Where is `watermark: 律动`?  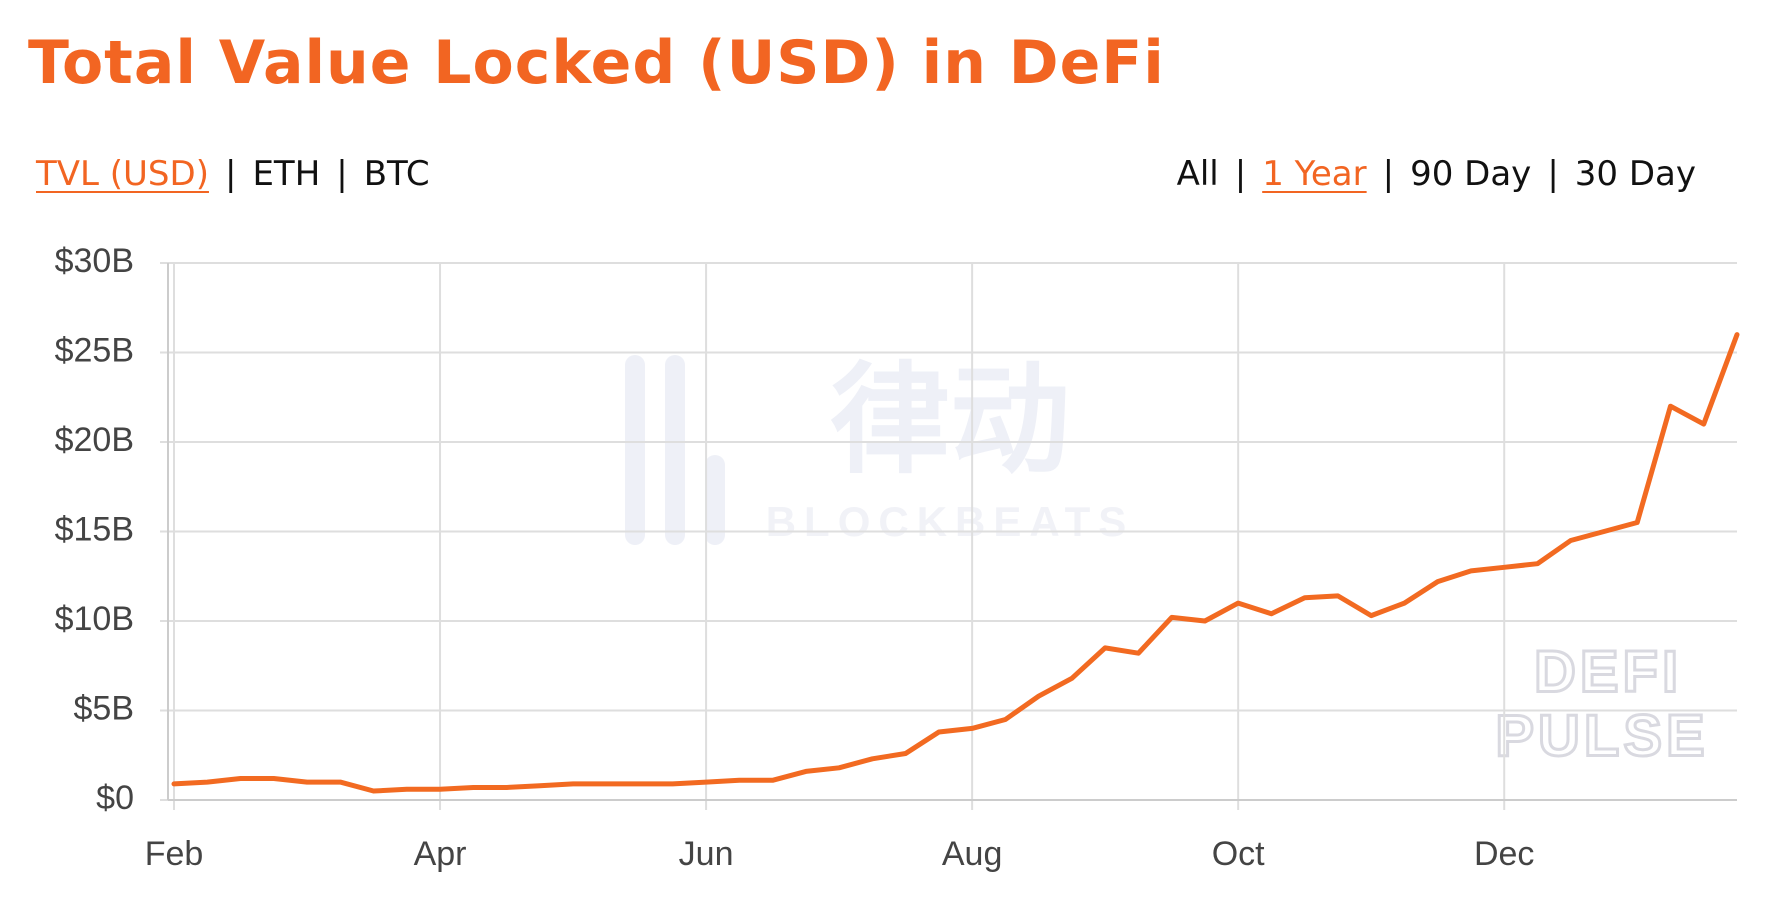 watermark: 律动 is located at coordinates (950, 421).